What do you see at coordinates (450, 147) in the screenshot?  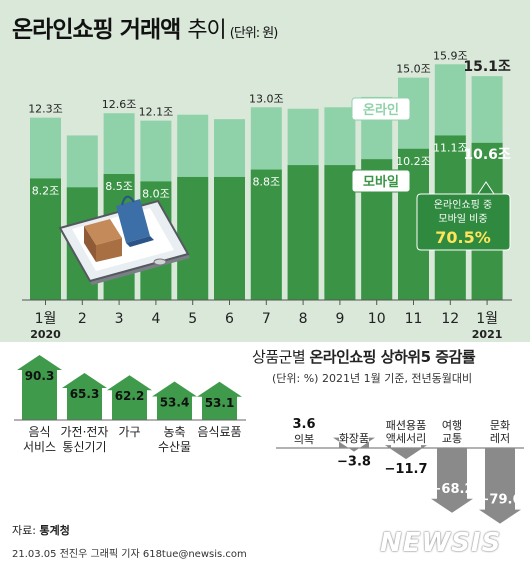 I see `mobile-value-label: 11.1조` at bounding box center [450, 147].